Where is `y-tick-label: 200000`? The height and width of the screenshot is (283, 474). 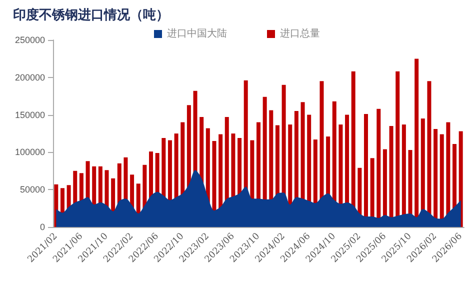
y-tick-label: 200000 is located at coordinates (29, 77).